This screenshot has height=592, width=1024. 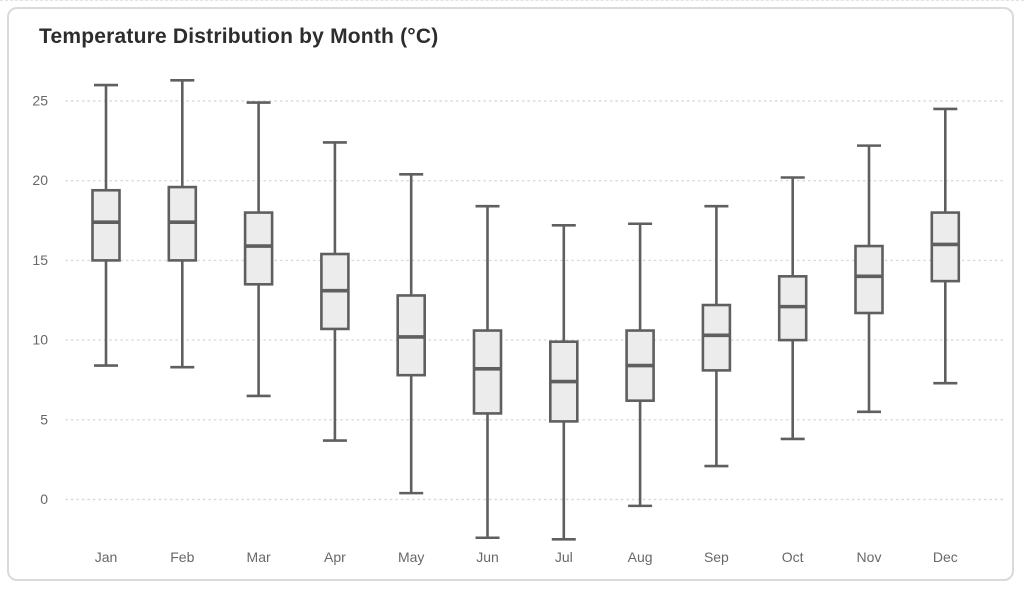 What do you see at coordinates (40, 340) in the screenshot?
I see `y-tick-label: 10` at bounding box center [40, 340].